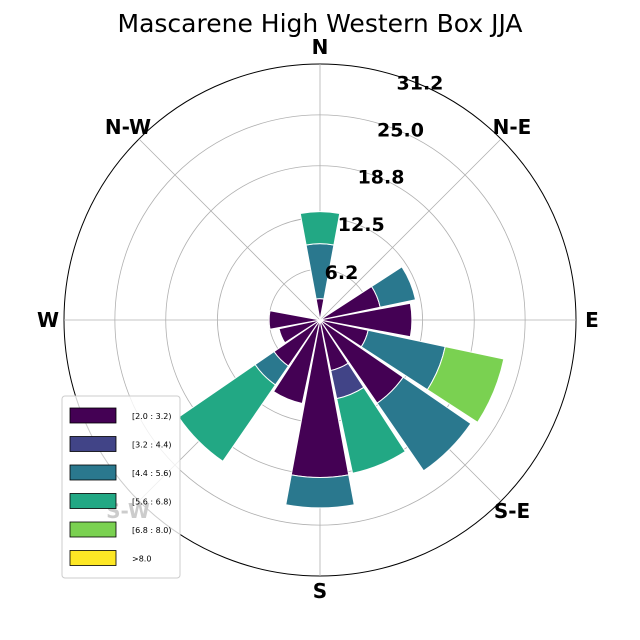 This screenshot has height=640, width=640. What do you see at coordinates (151, 502) in the screenshot?
I see `legend-entry: [5.6 : 6.8)` at bounding box center [151, 502].